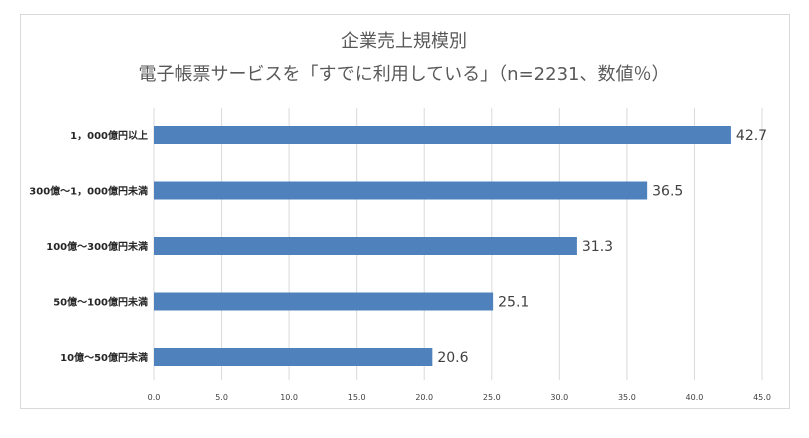 Image resolution: width=809 pixels, height=438 pixels. Describe the element at coordinates (104, 357) in the screenshot. I see `category-label-4: 10億～50億円未満` at that location.